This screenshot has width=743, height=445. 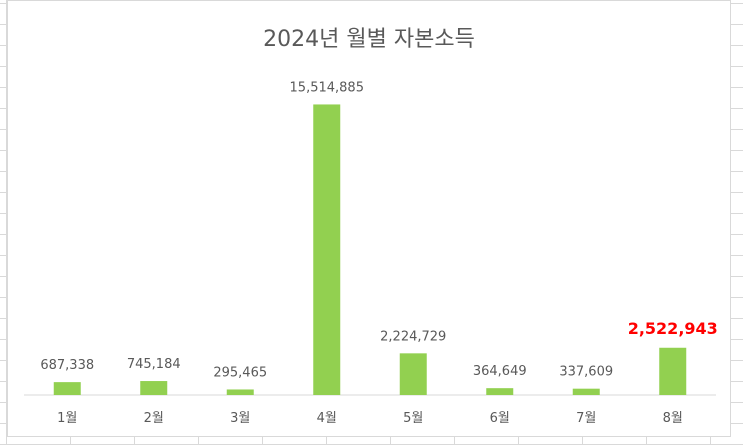 I want to click on category-label-5: 5월, so click(x=413, y=418).